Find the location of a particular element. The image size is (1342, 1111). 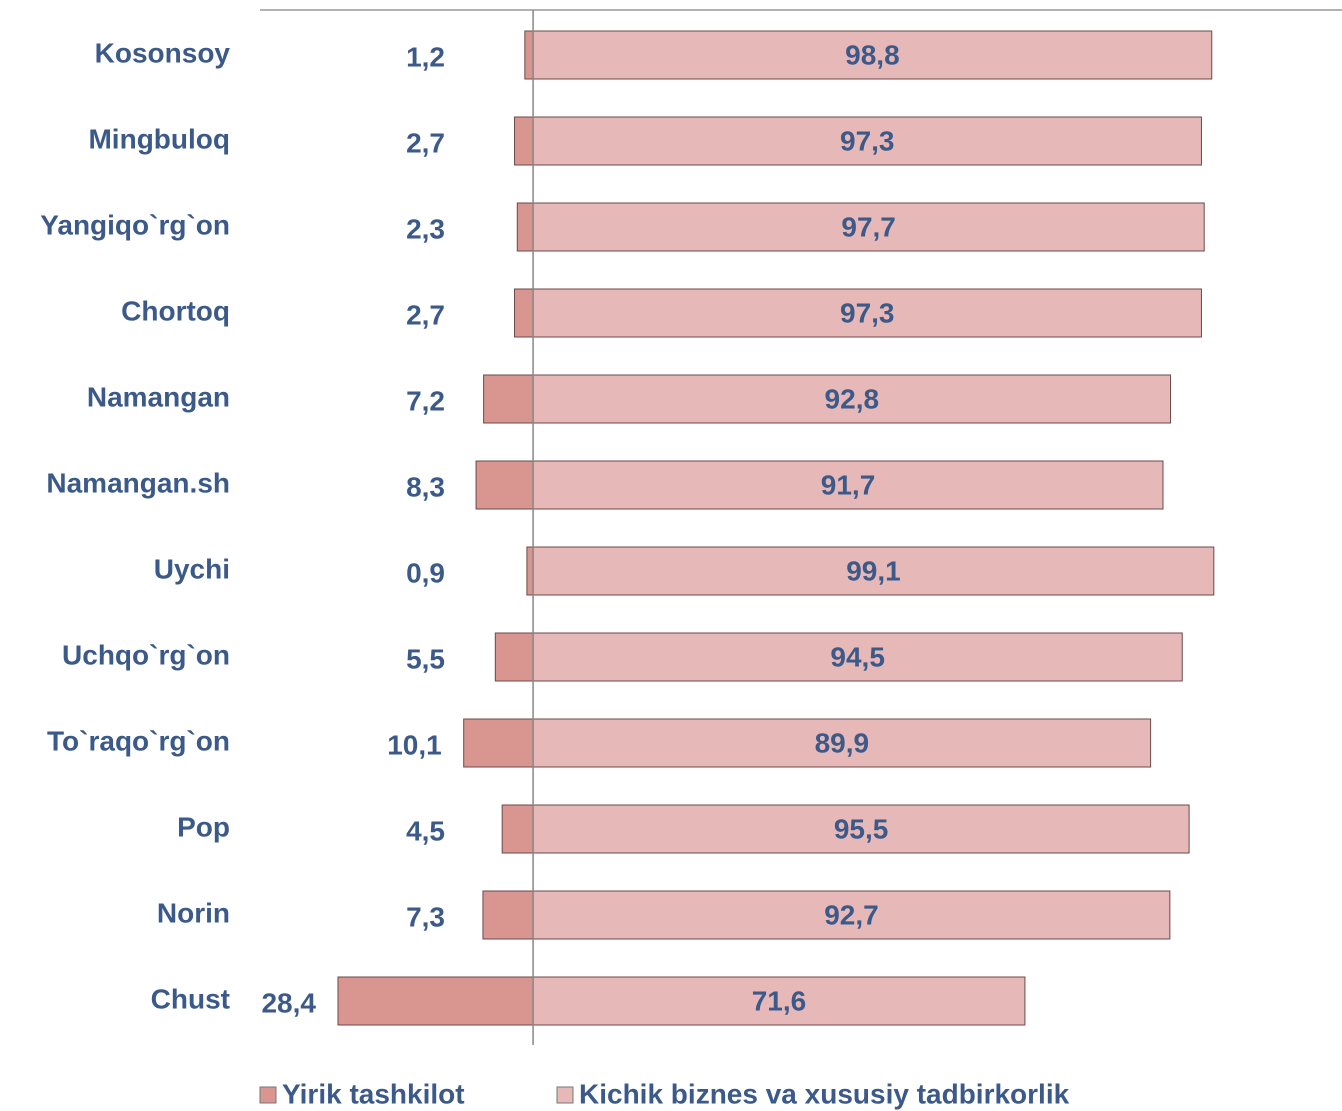

value-label: 97,7 is located at coordinates (868, 226).